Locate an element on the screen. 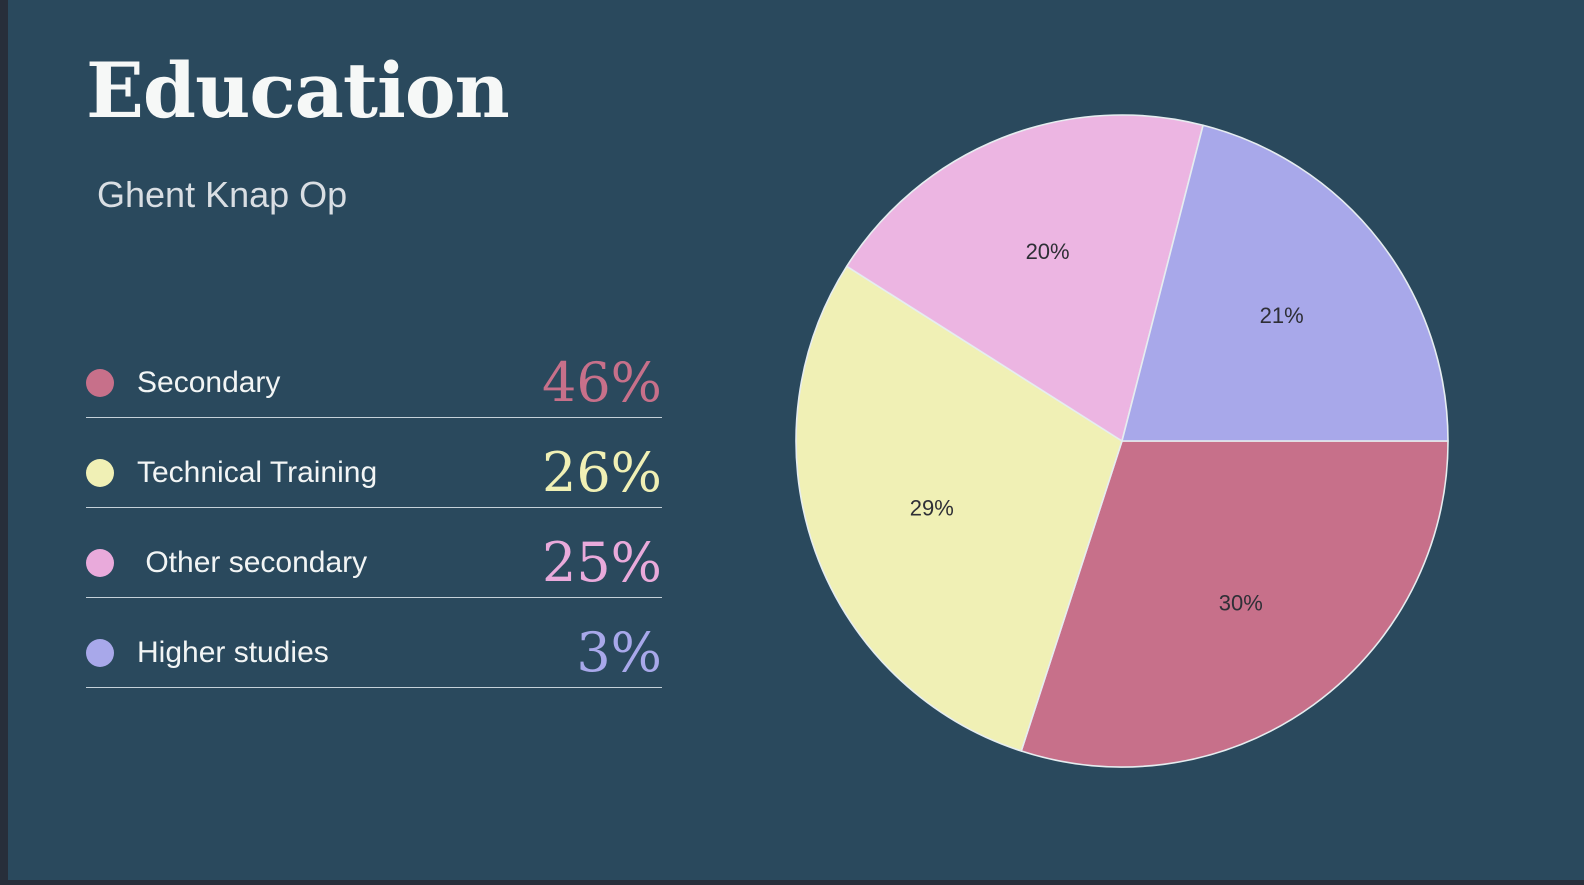  slide-subtitle: Ghent Knap Op is located at coordinates (222, 194).